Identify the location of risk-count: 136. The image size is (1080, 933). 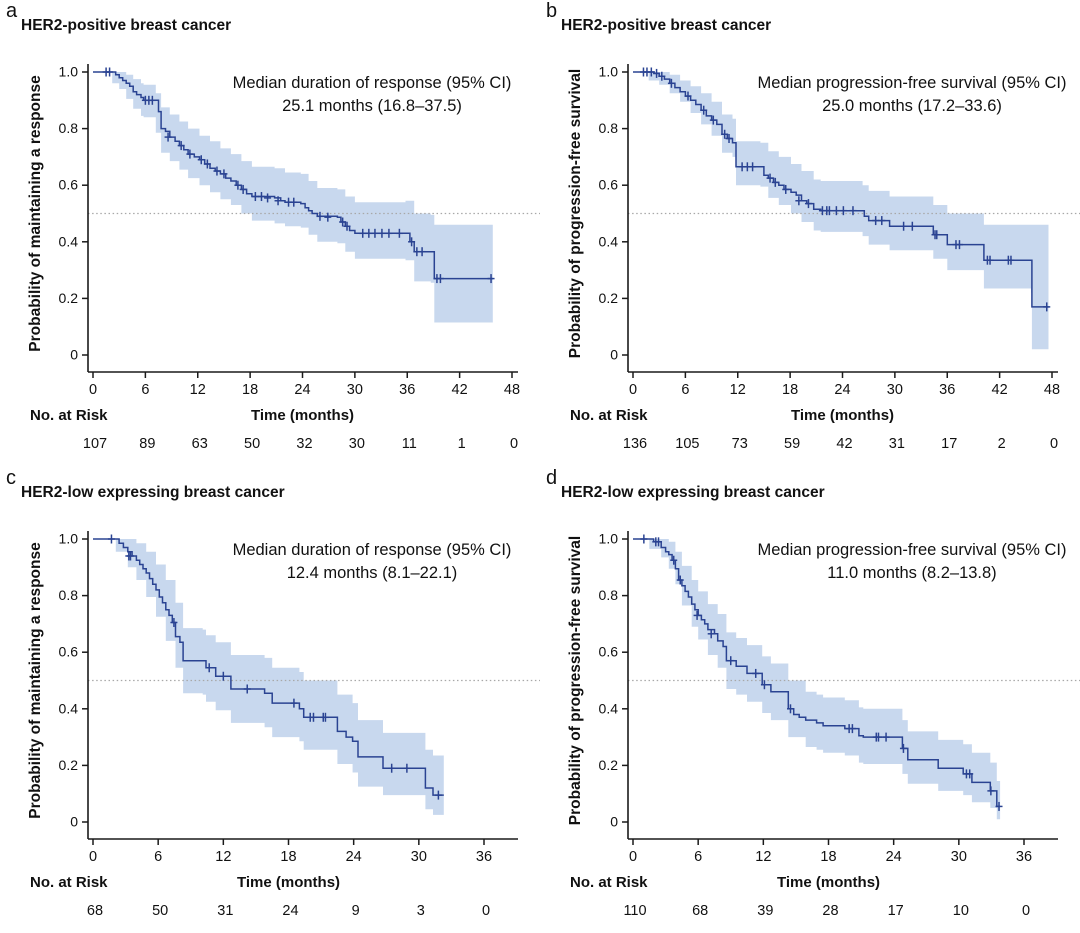
(635, 444).